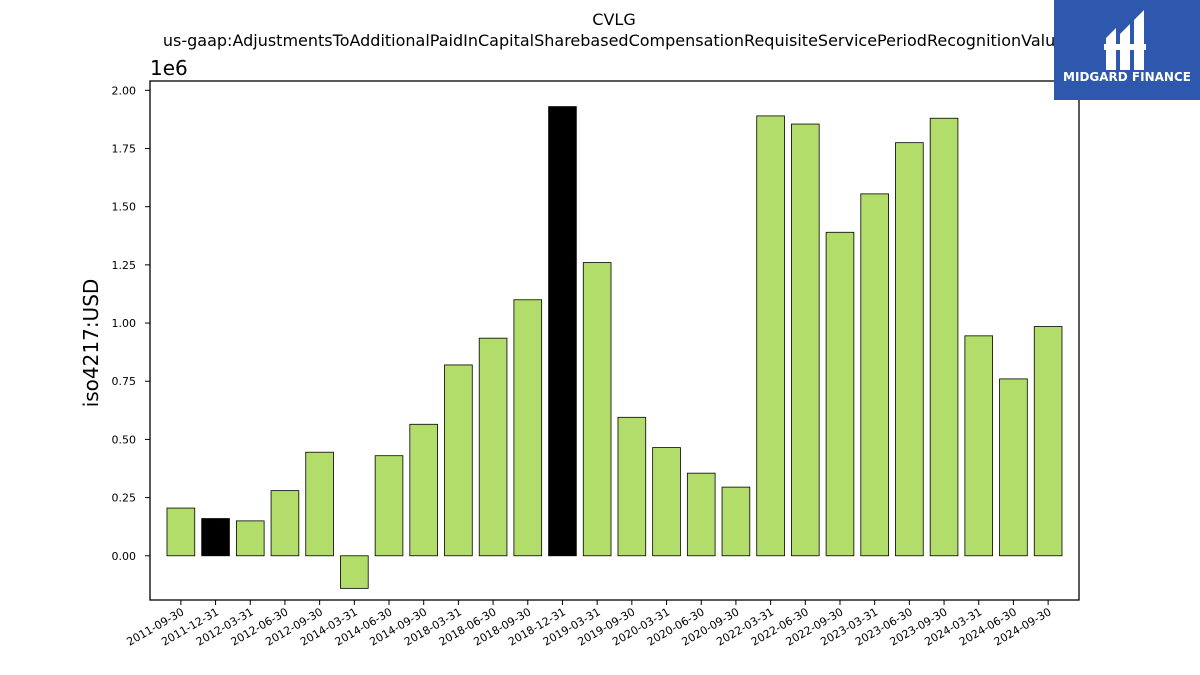  Describe the element at coordinates (124, 381) in the screenshot. I see `y-tick-label: 0.75` at that location.